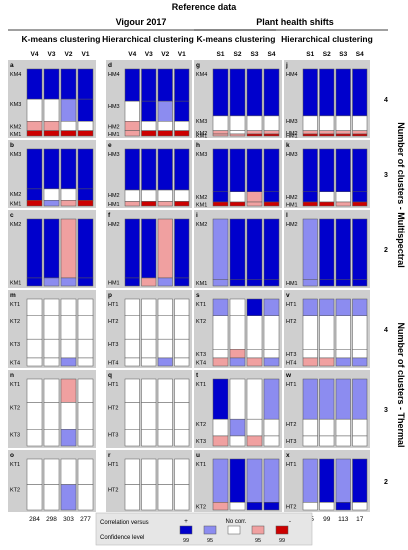 The width and height of the screenshot is (408, 550). What do you see at coordinates (52, 54) in the screenshot?
I see `column-label-0-1: V3` at bounding box center [52, 54].